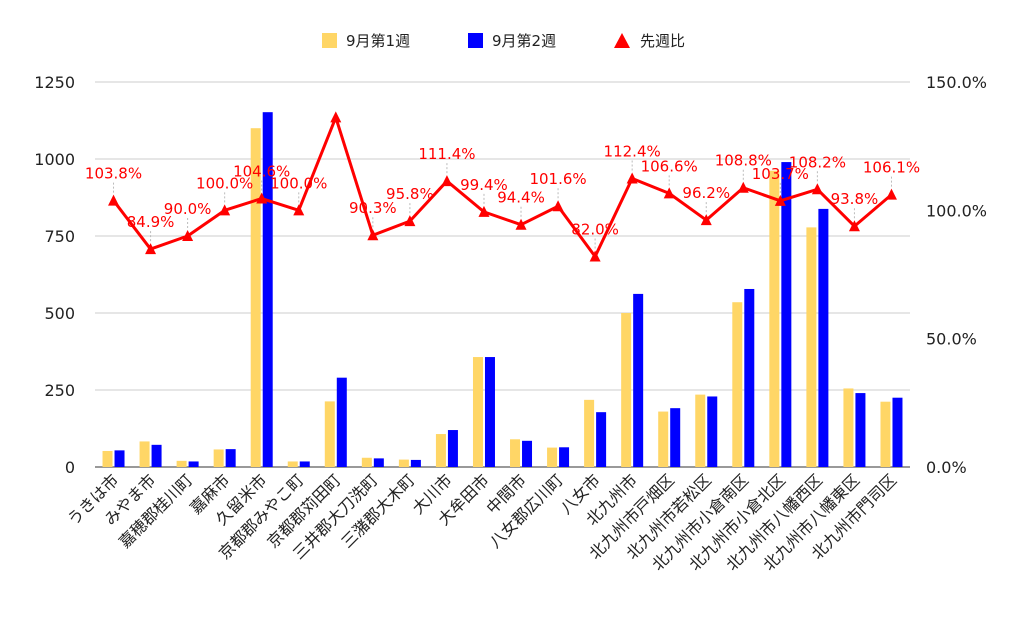 The height and width of the screenshot is (633, 1024). I want to click on left-tick-label: 0, so click(70, 467).